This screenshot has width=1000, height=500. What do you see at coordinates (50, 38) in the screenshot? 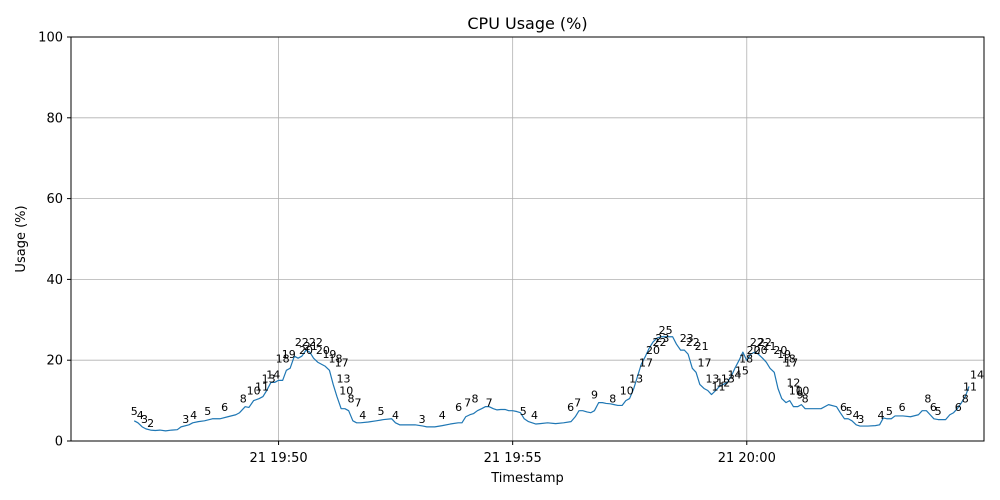
I see `y-tick-label: 100` at bounding box center [50, 38].